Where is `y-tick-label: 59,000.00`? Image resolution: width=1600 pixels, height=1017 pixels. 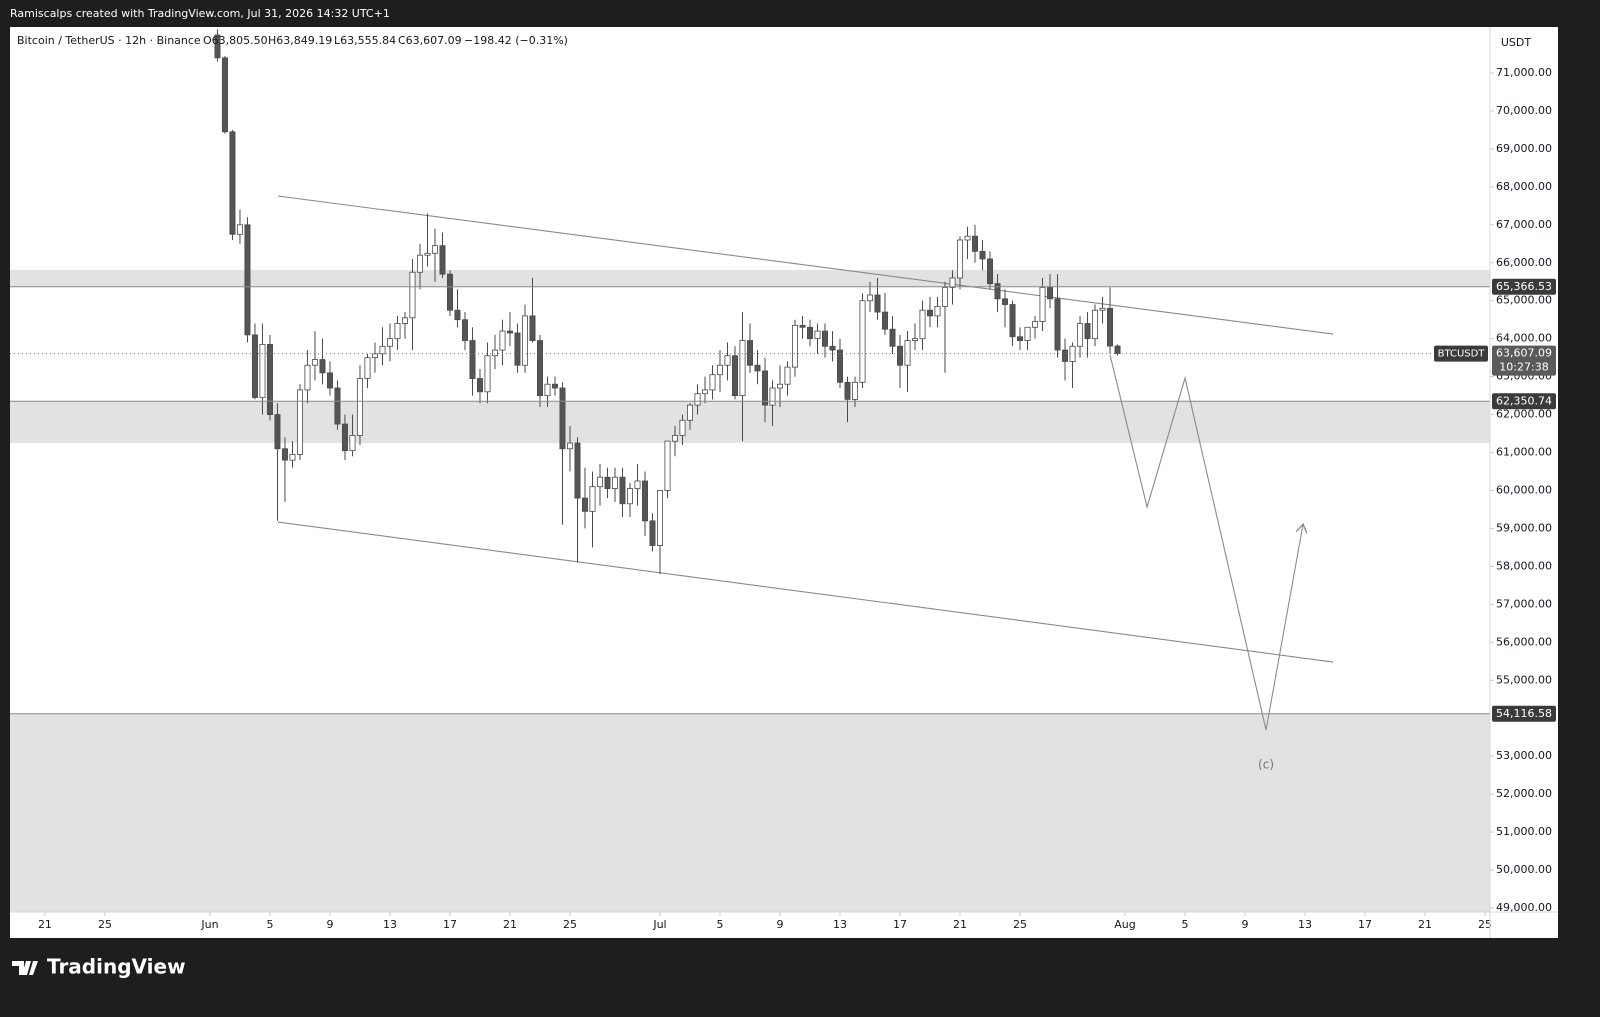
y-tick-label: 59,000.00 is located at coordinates (1524, 527).